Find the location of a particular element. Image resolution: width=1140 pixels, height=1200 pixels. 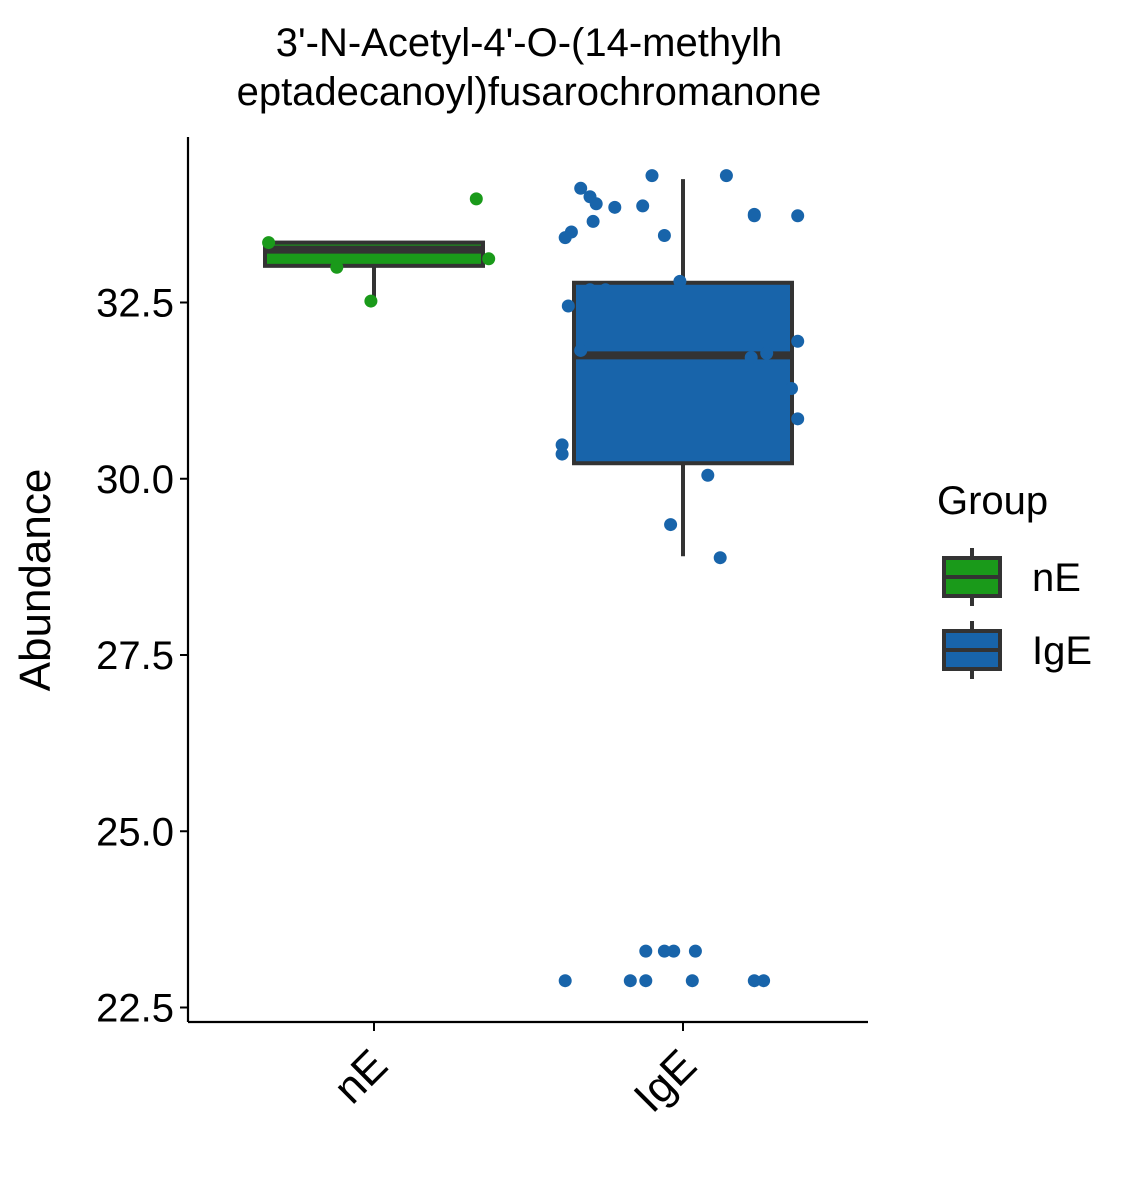

legend-item-nE: nE is located at coordinates (1011, 577).